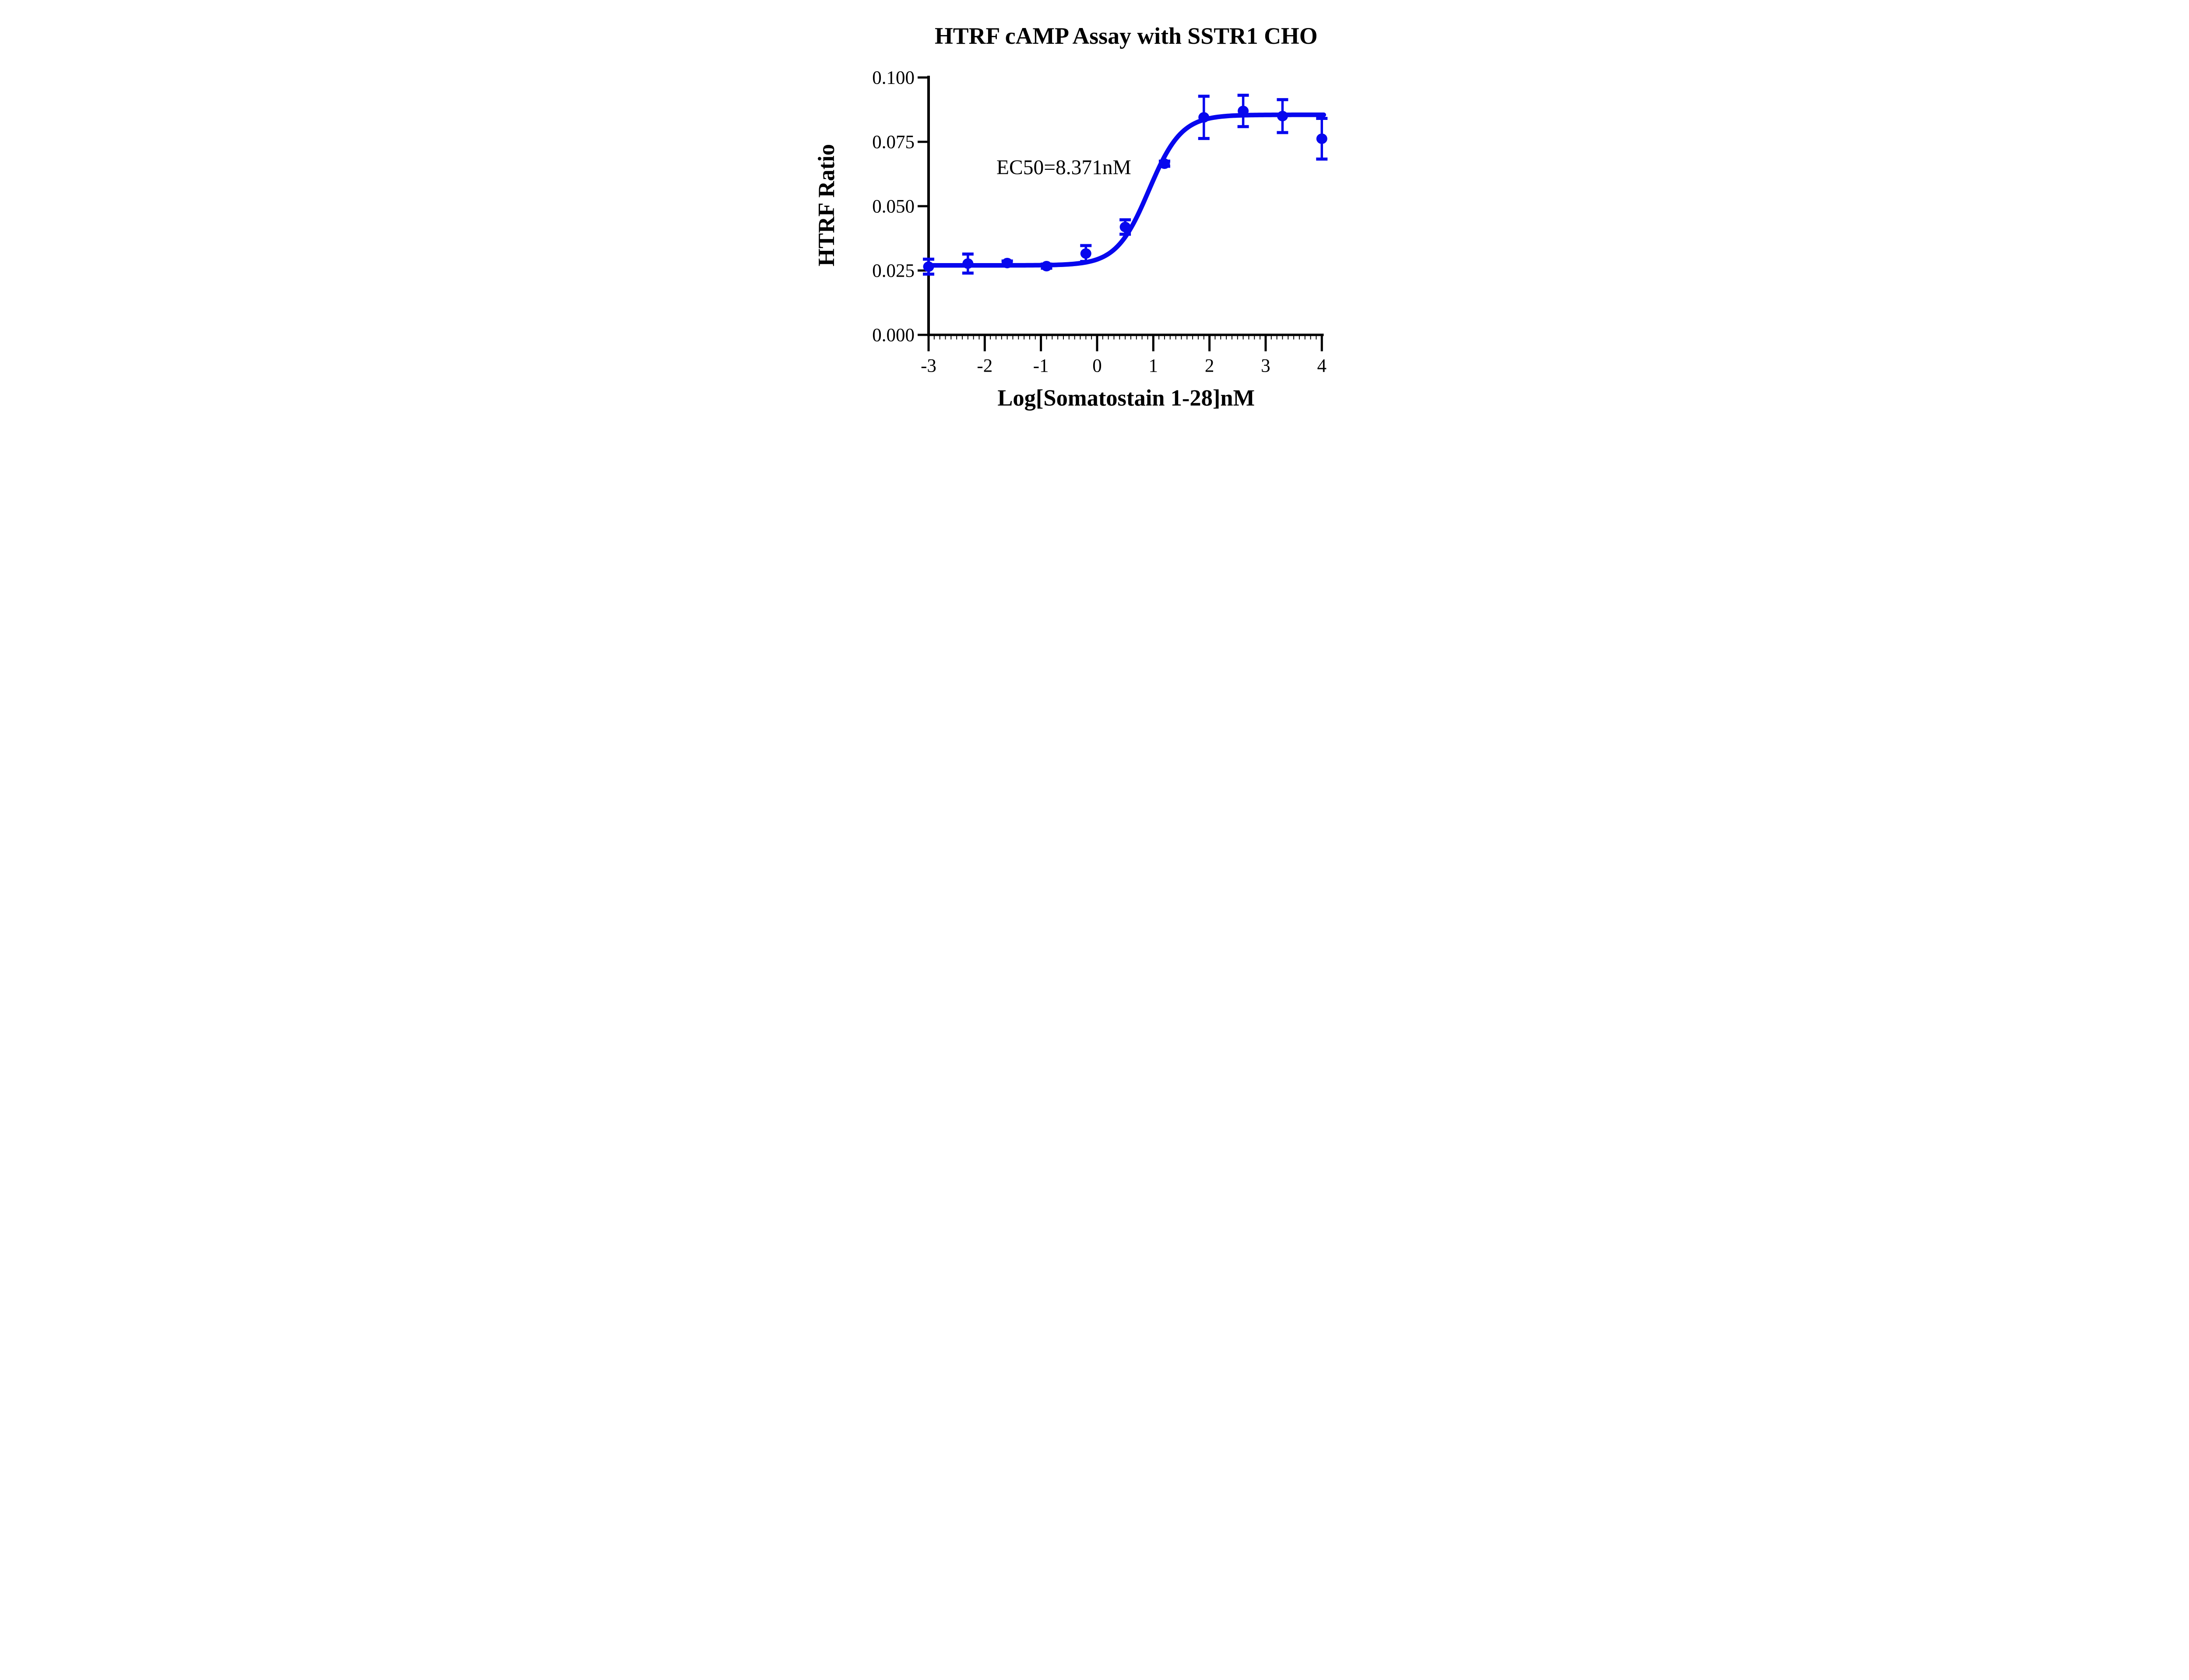  I want to click on x-tick-label: 0, so click(1097, 366).